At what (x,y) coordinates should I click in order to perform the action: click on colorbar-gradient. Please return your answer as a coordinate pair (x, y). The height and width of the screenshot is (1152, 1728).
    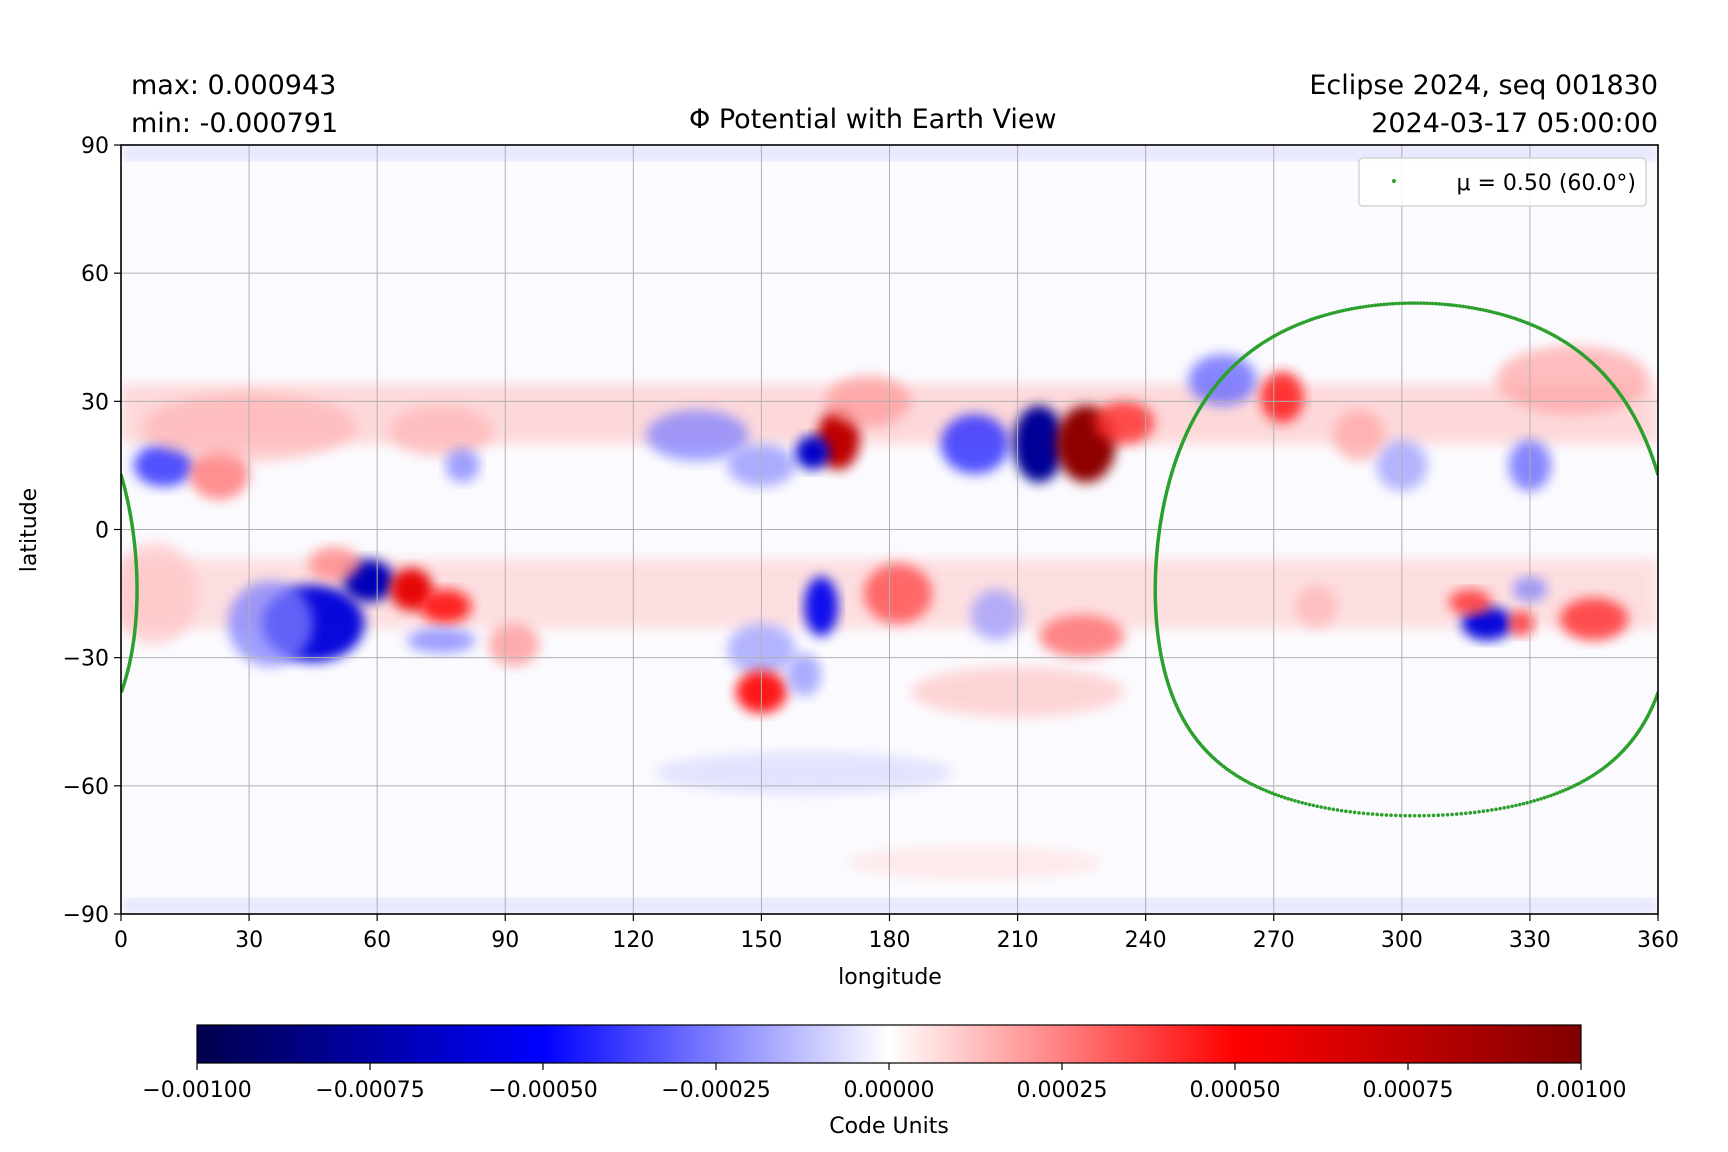
    Looking at the image, I should click on (889, 1044).